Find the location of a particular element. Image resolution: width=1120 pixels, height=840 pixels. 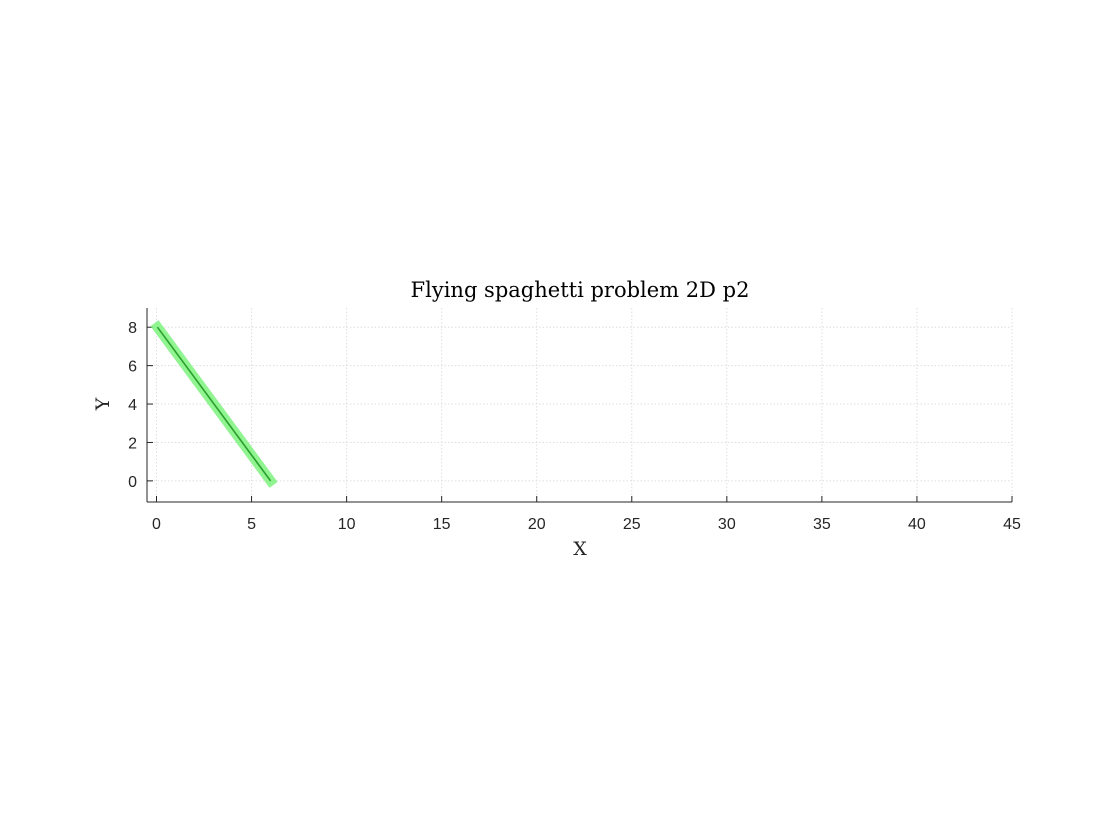

x-tick-label-4: 20 is located at coordinates (537, 524).